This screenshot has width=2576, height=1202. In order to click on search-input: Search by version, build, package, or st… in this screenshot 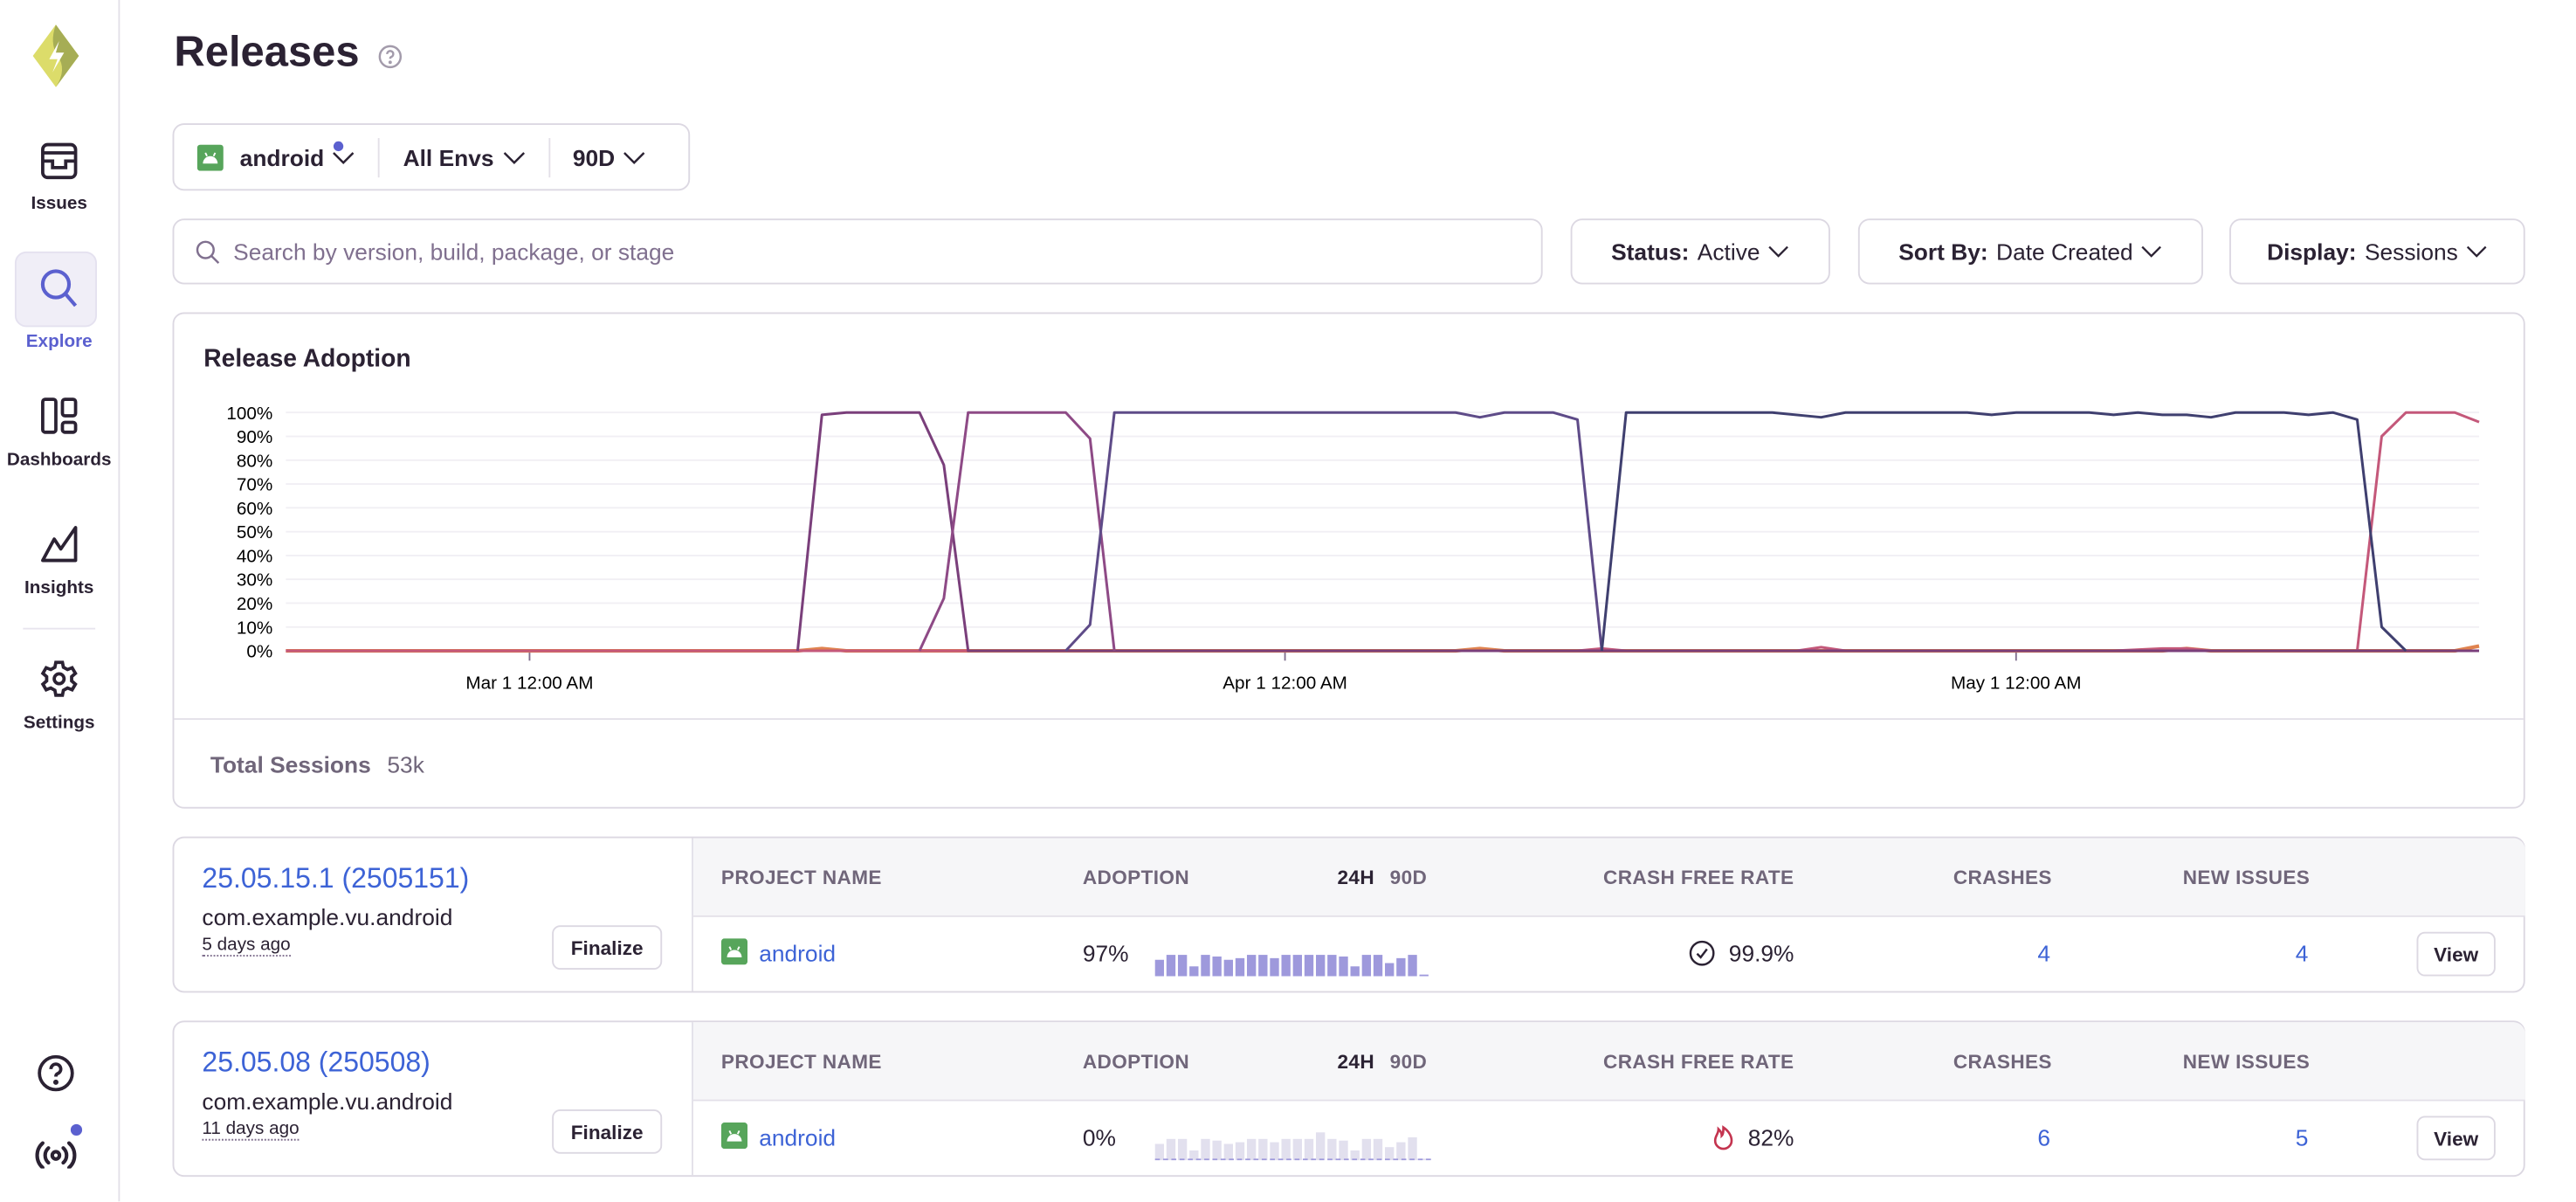, I will do `click(857, 251)`.